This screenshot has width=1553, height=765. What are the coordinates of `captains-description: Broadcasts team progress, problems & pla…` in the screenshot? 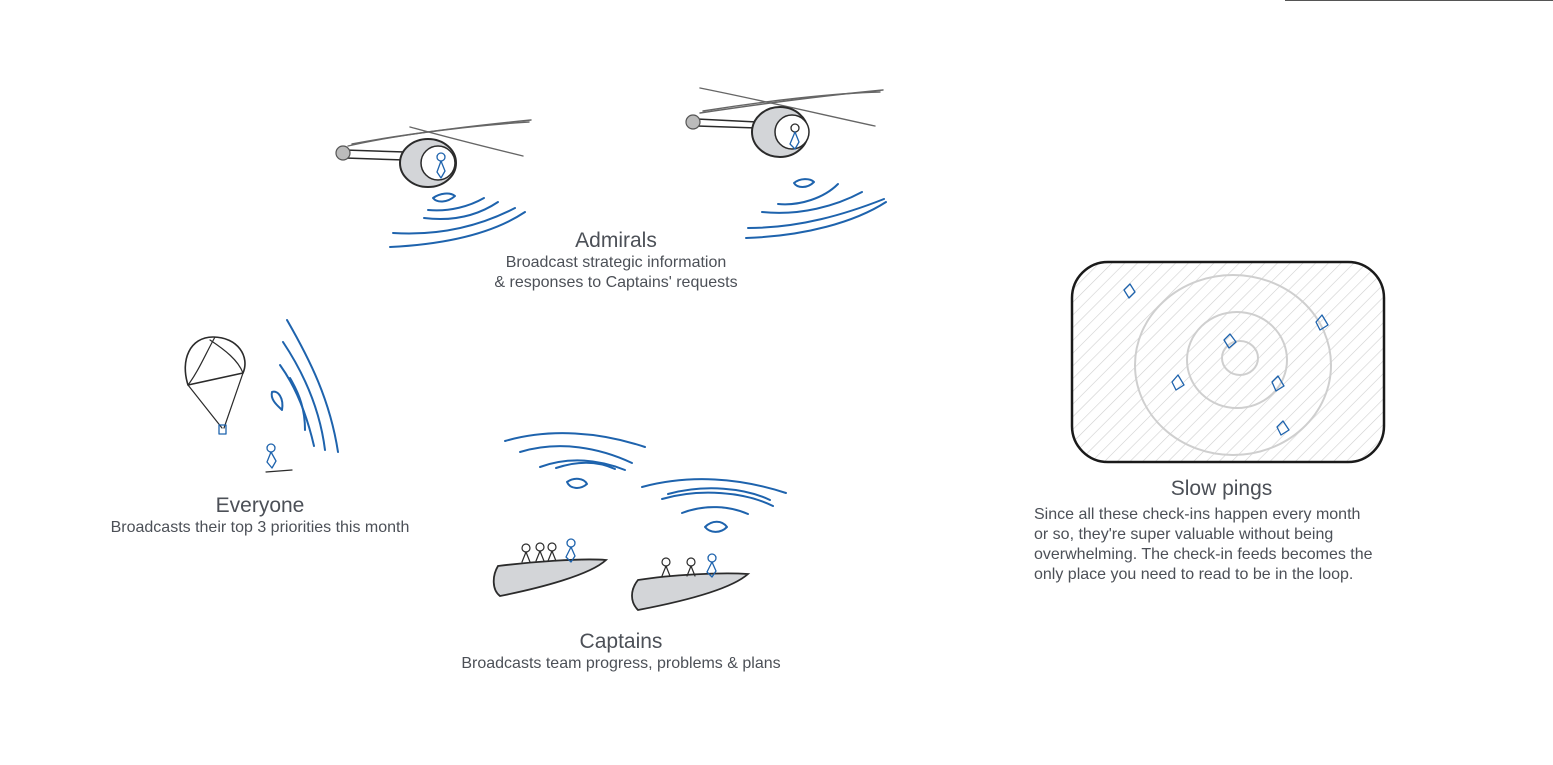 It's located at (621, 663).